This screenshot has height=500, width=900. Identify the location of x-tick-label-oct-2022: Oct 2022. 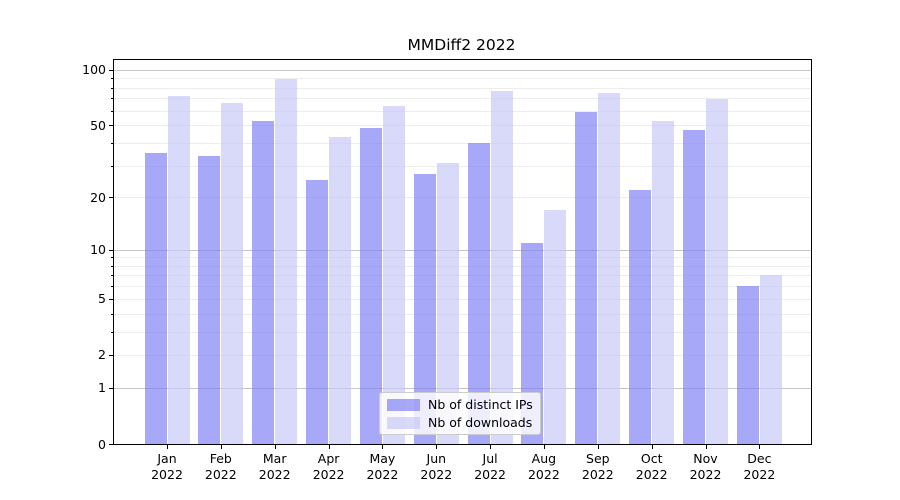
(651, 466).